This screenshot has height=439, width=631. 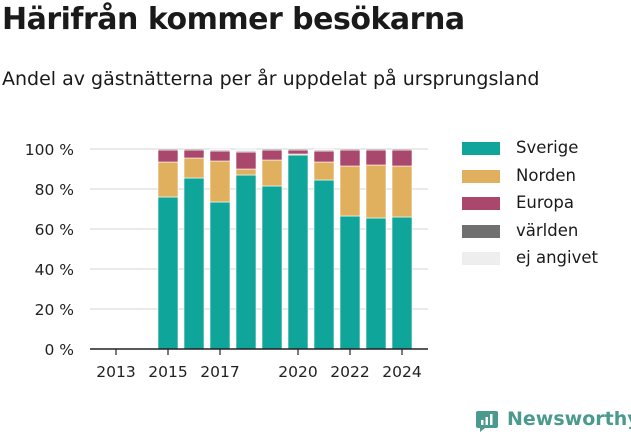 What do you see at coordinates (487, 421) in the screenshot?
I see `newsworthy-logo-icon` at bounding box center [487, 421].